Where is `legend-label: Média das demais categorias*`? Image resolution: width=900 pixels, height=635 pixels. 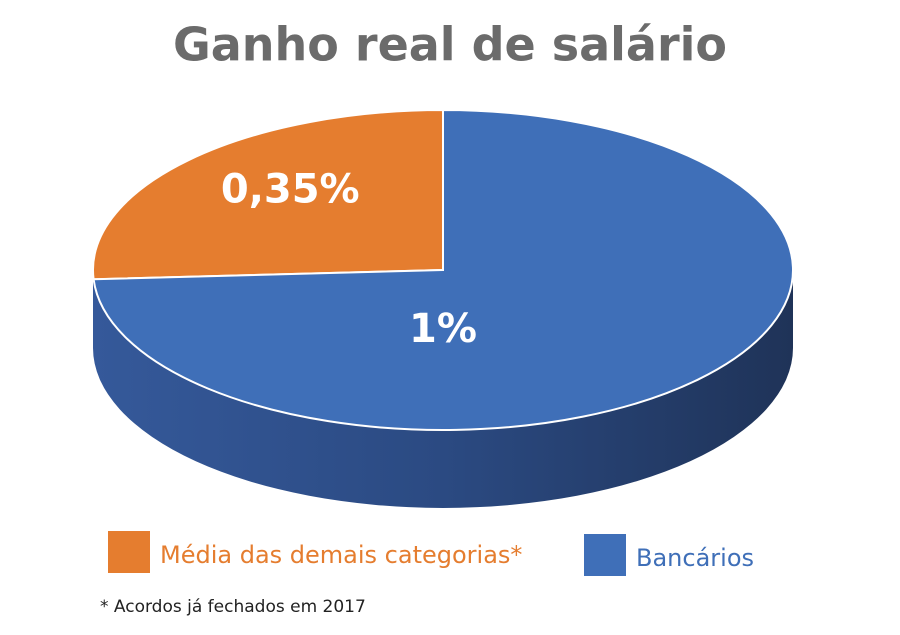
legend-label: Média das demais categorias* is located at coordinates (341, 555).